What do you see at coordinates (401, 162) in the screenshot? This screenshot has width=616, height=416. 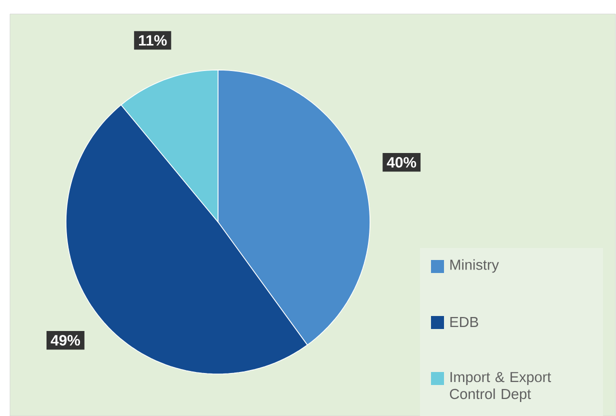 I see `data-label: 40%` at bounding box center [401, 162].